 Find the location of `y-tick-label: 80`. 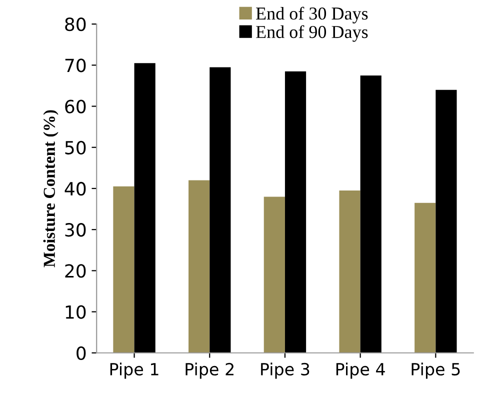

y-tick-label: 80 is located at coordinates (75, 25).